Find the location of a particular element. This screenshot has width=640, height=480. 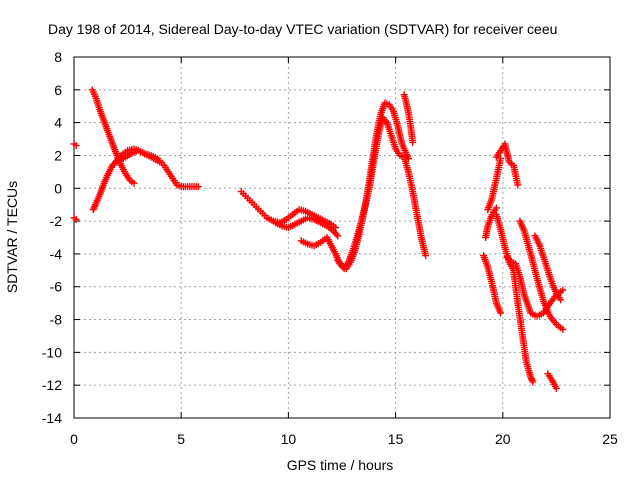

y-tick-label: 4 is located at coordinates (58, 123).